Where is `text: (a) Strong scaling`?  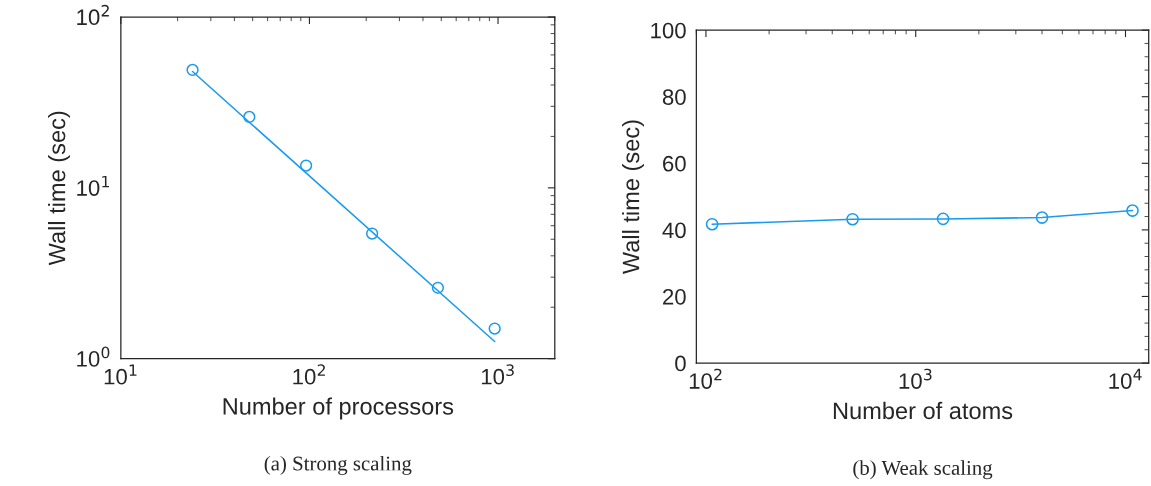
text: (a) Strong scaling is located at coordinates (338, 465).